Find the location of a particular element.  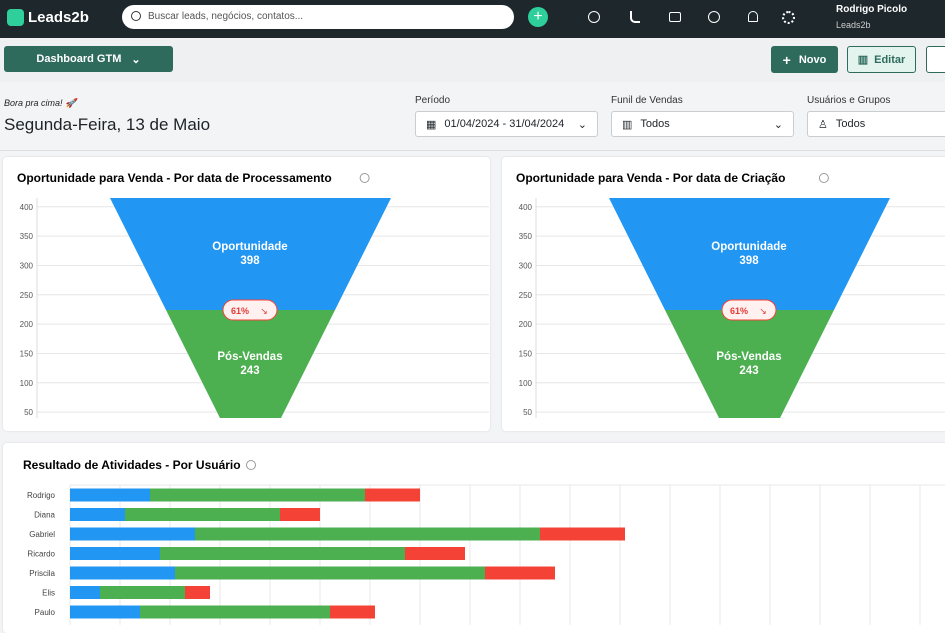

search-icon is located at coordinates (136, 16).